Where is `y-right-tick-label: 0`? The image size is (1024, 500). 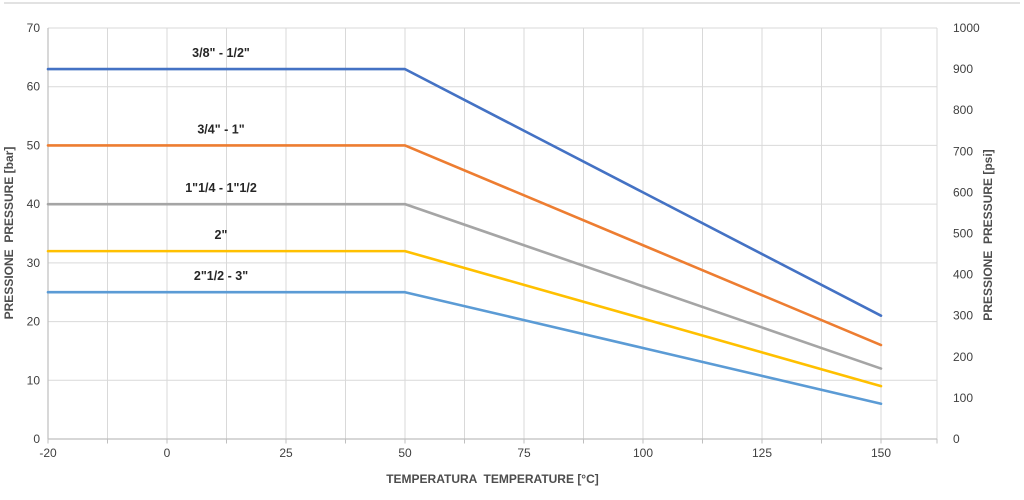
y-right-tick-label: 0 is located at coordinates (956, 439).